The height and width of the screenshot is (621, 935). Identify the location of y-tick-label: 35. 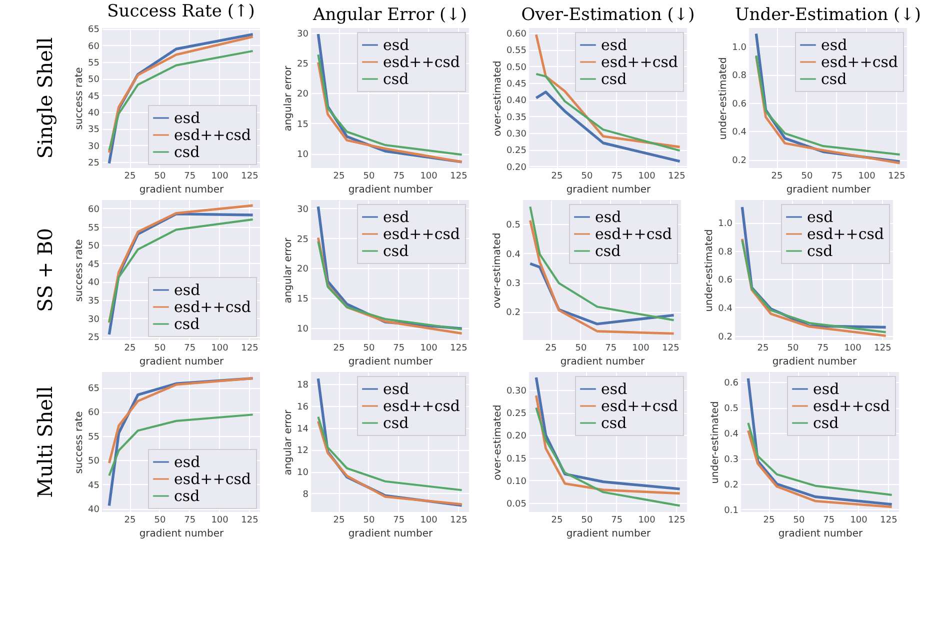
(94, 301).